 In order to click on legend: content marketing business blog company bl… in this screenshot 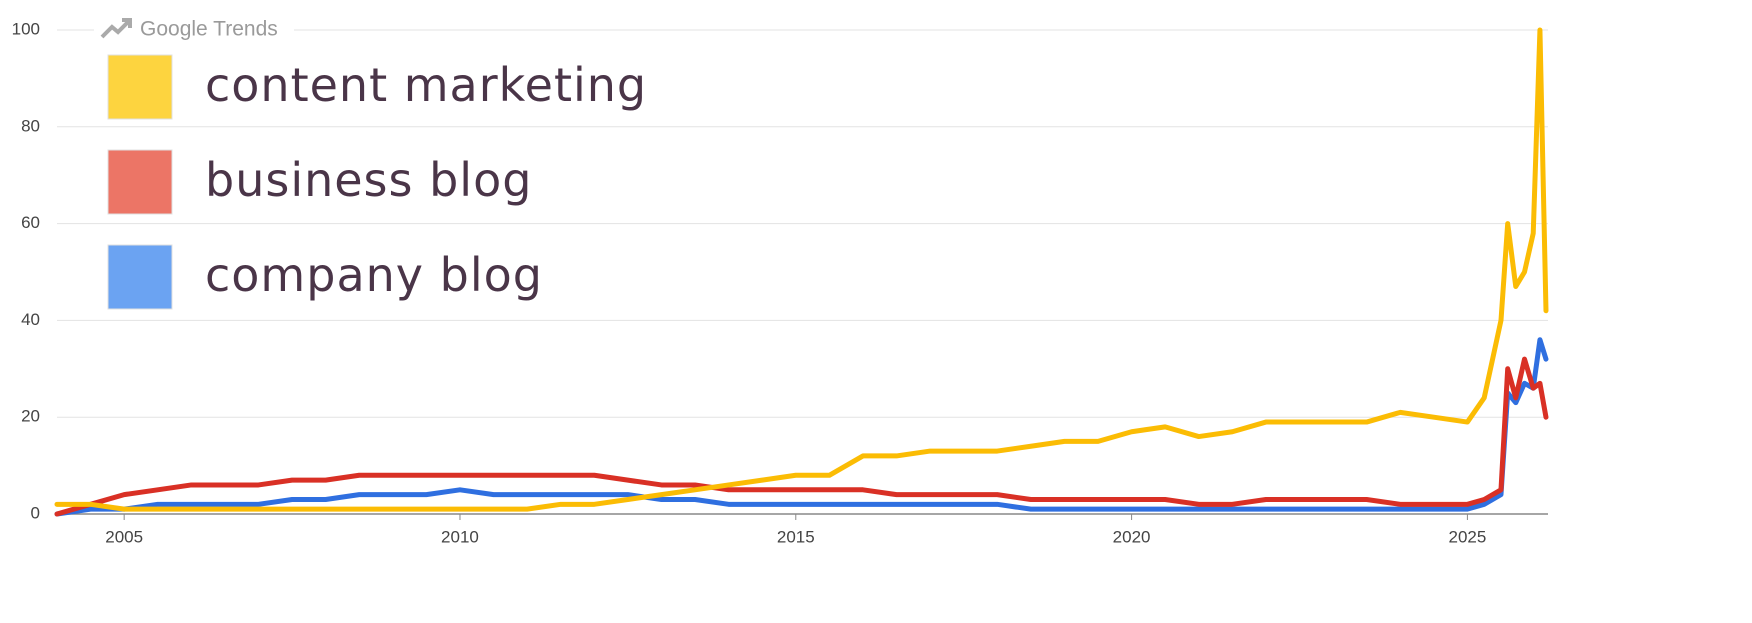, I will do `click(377, 182)`.